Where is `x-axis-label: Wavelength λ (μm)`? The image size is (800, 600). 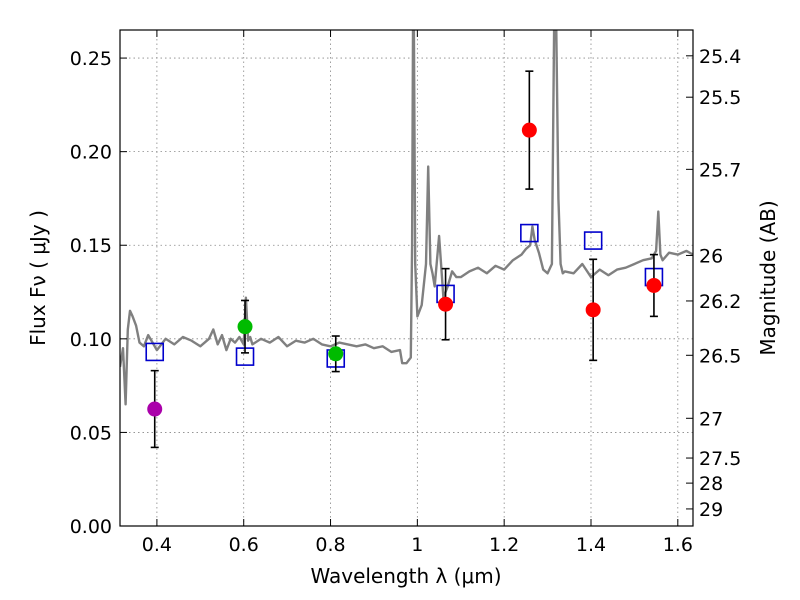
x-axis-label: Wavelength λ (μm) is located at coordinates (405, 576).